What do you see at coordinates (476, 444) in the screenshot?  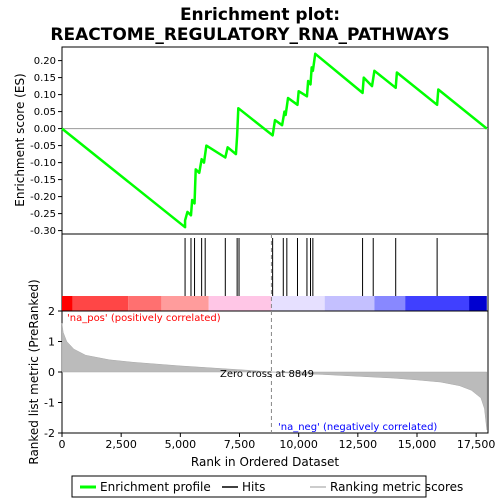 I see `rank-x-tick-label: 17,500` at bounding box center [476, 444].